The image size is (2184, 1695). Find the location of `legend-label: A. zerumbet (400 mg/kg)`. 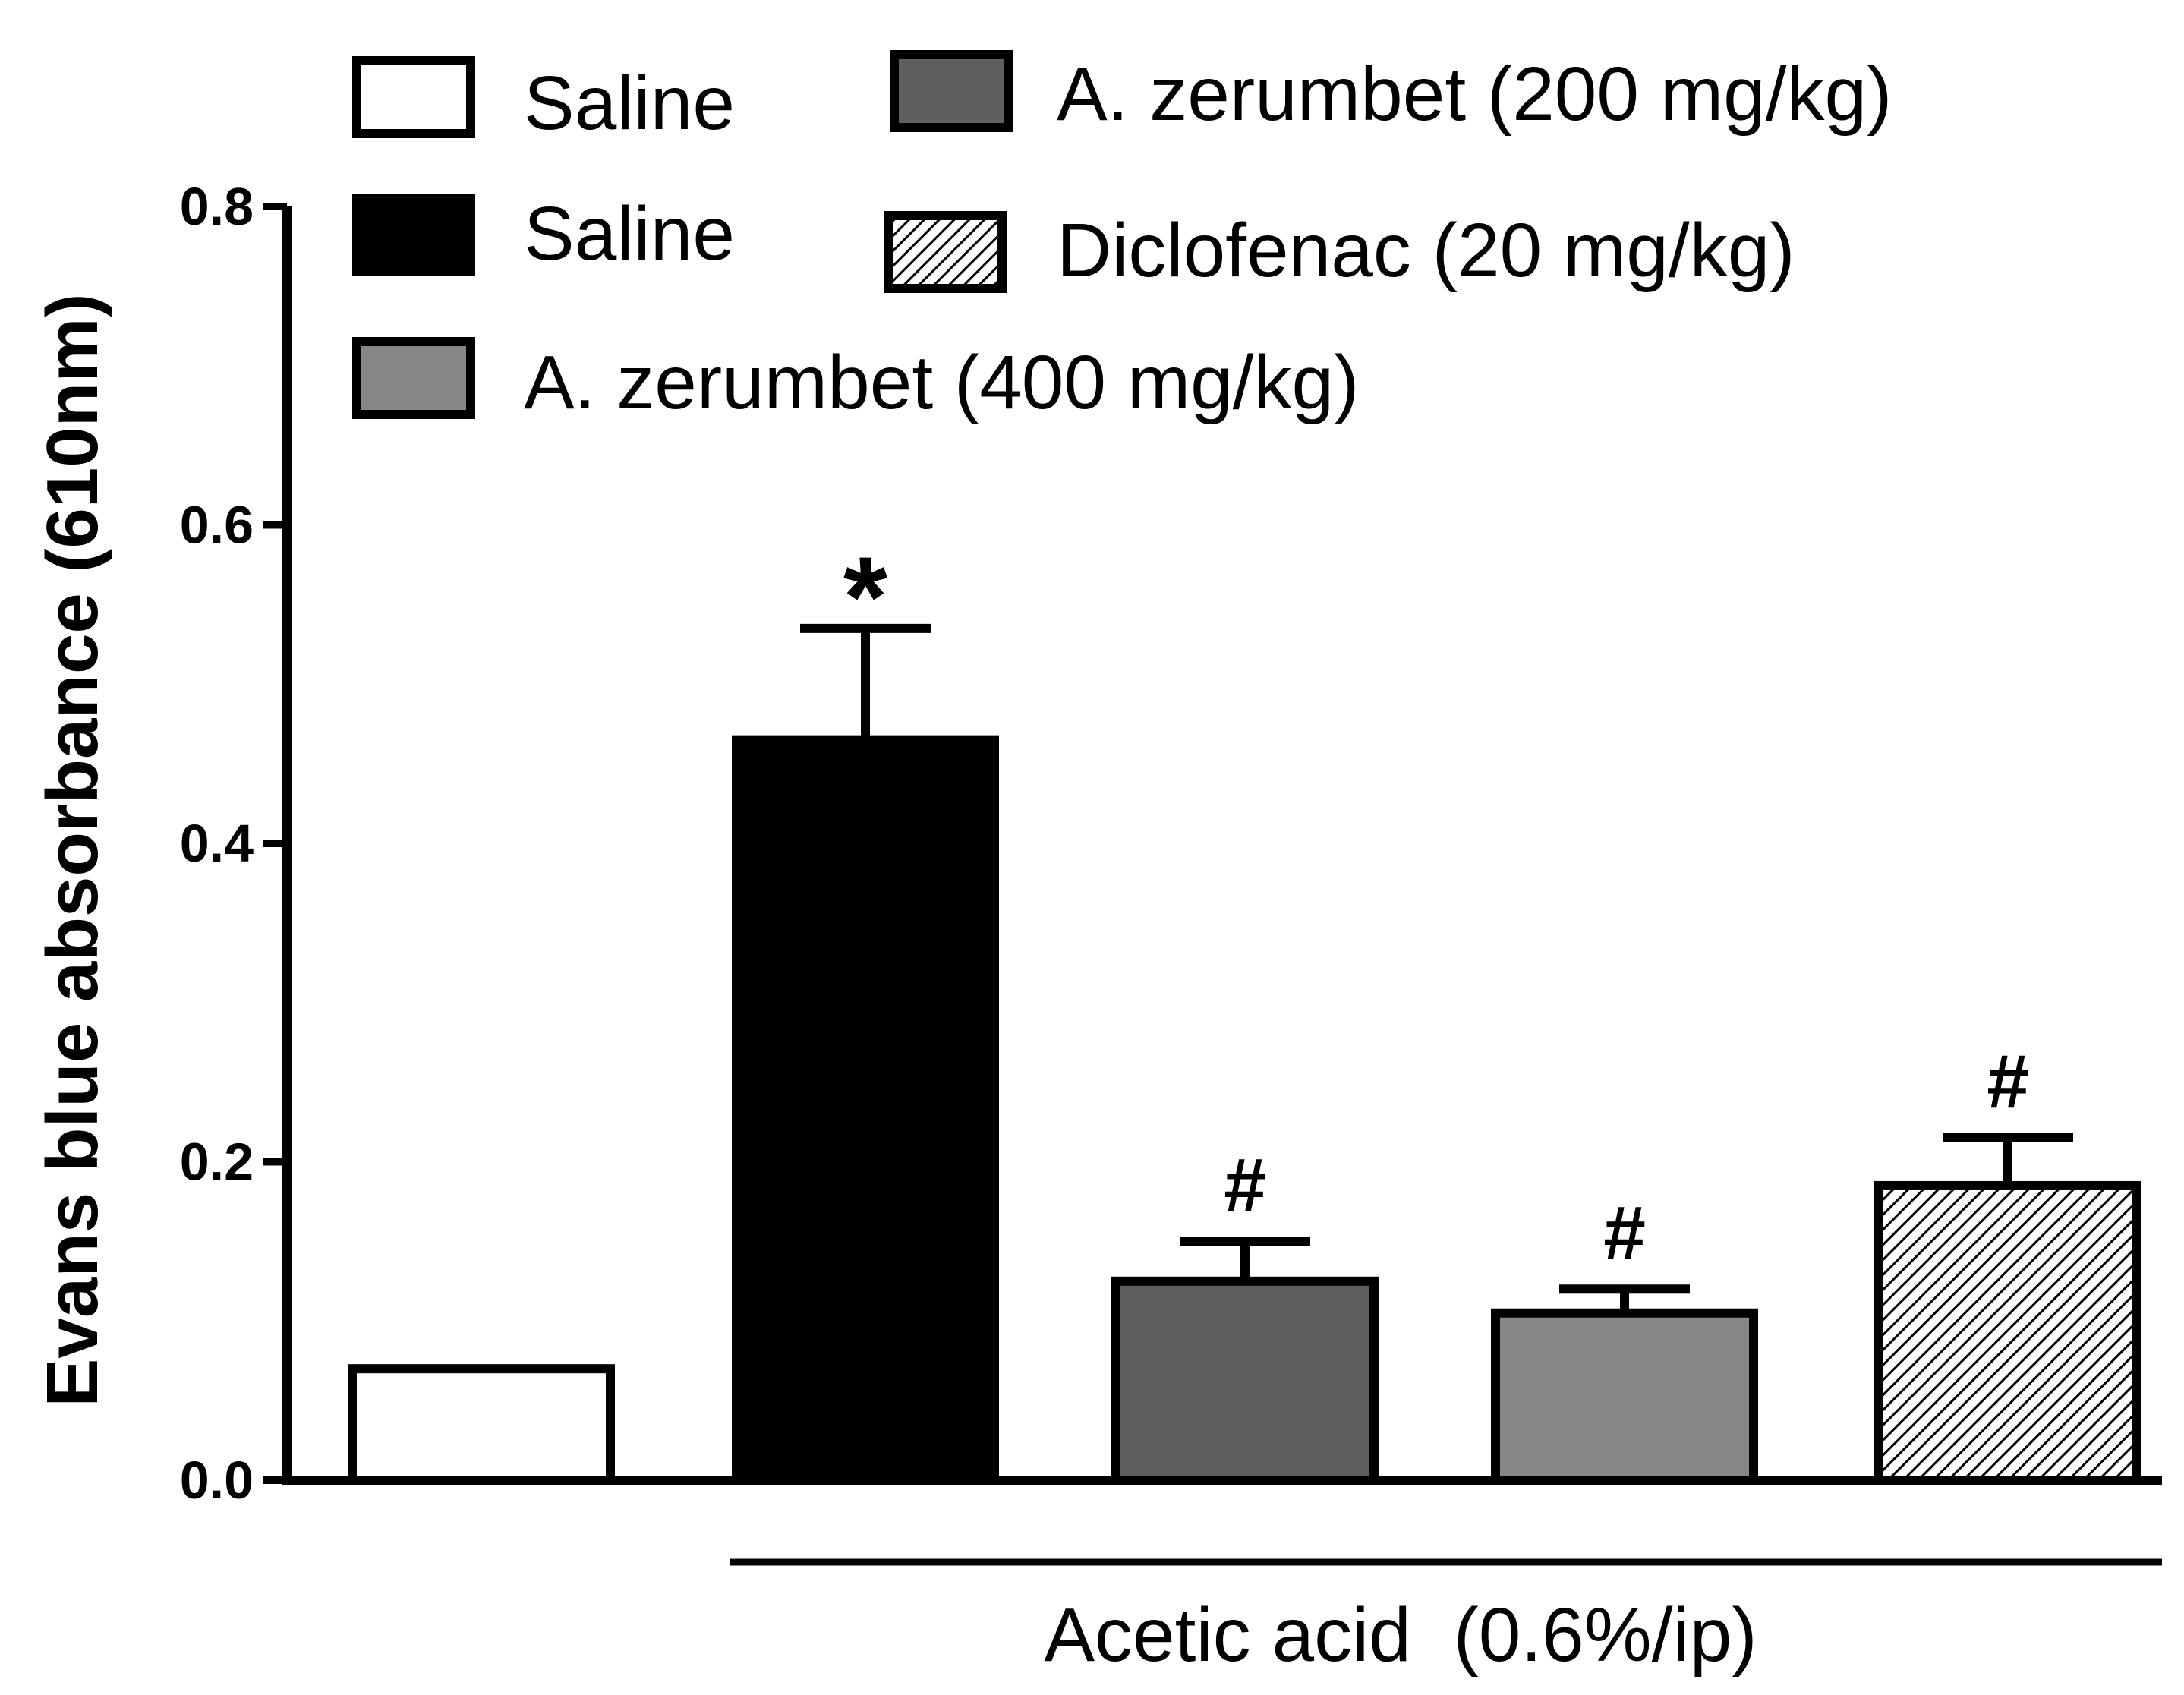

legend-label: A. zerumbet (400 mg/kg) is located at coordinates (941, 383).